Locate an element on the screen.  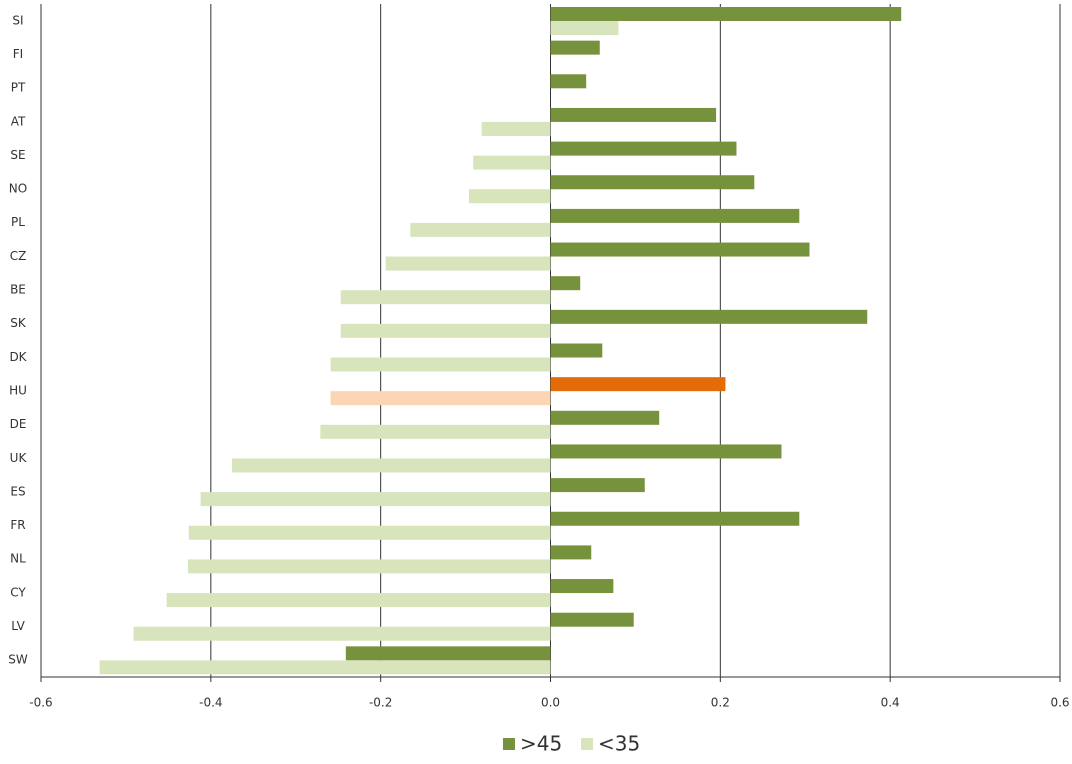
y-tick-label: SI is located at coordinates (17, 20).